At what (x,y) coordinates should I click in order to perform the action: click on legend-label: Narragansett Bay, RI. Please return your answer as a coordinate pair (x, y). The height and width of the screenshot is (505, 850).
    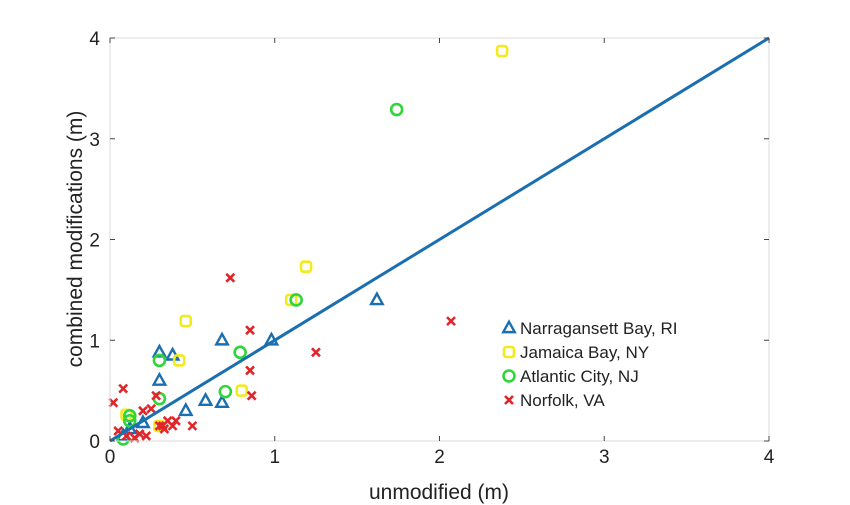
    Looking at the image, I should click on (598, 328).